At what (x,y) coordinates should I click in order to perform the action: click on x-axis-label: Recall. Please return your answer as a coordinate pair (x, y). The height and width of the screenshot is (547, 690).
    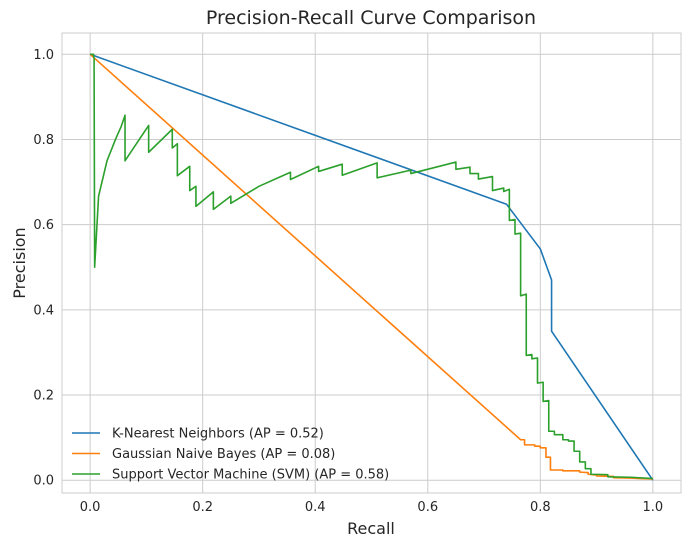
    Looking at the image, I should click on (371, 528).